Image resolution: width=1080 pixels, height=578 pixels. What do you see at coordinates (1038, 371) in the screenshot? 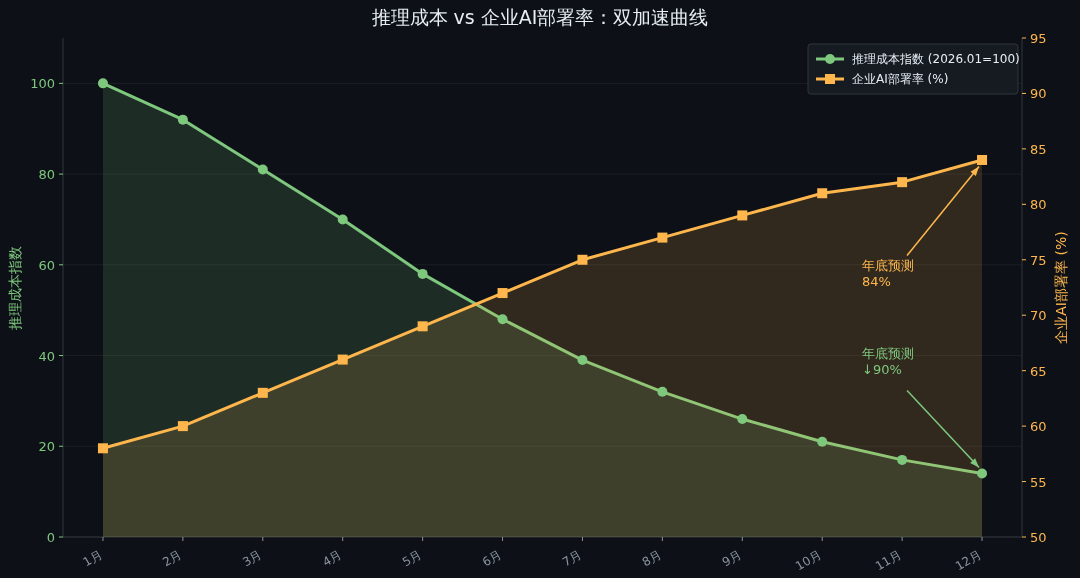
I see `y2-tick-label: 65` at bounding box center [1038, 371].